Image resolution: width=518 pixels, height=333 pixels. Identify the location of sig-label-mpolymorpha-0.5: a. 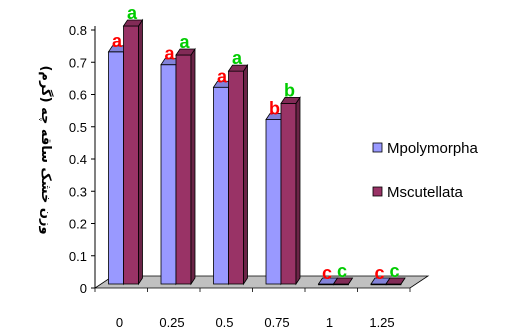
(222, 76).